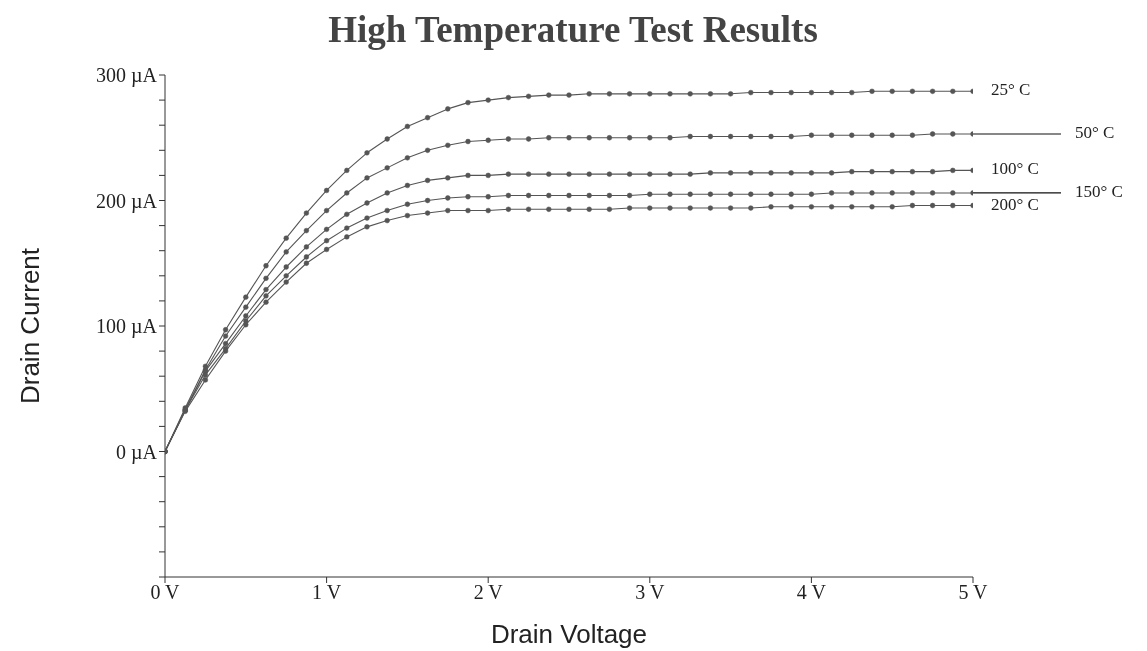 The width and height of the screenshot is (1147, 651). Describe the element at coordinates (165, 592) in the screenshot. I see `x-tick-label: 0 V` at that location.